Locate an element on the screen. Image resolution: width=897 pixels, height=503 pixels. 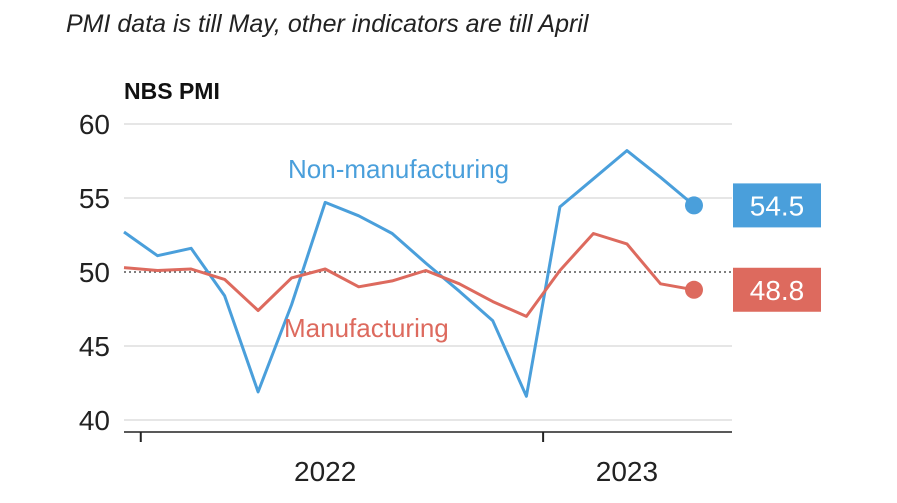
manufacturing-value-badge is located at coordinates (777, 289).